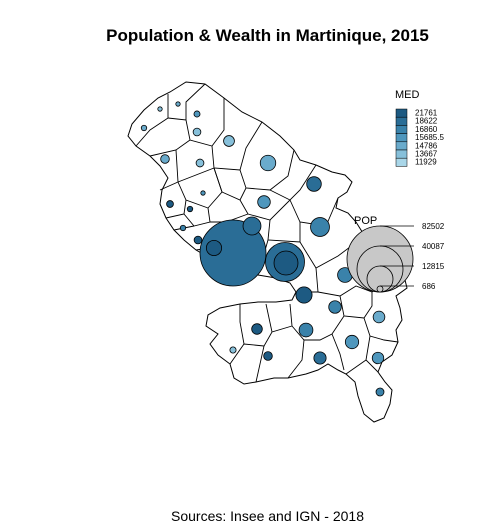 This screenshot has width=500, height=528. What do you see at coordinates (433, 246) in the screenshot?
I see `legend-pop-label: 40087` at bounding box center [433, 246].